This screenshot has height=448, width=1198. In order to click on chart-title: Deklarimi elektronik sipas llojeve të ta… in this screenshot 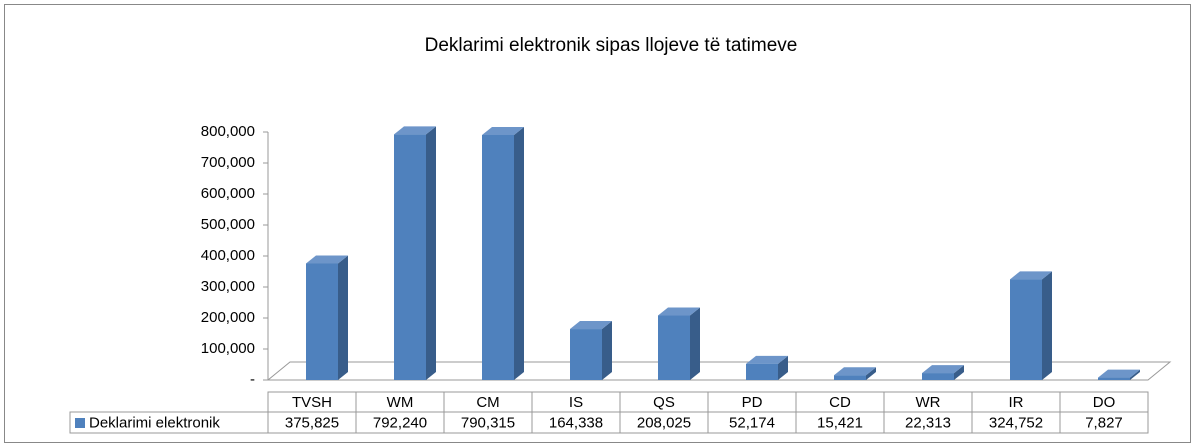, I will do `click(611, 45)`.